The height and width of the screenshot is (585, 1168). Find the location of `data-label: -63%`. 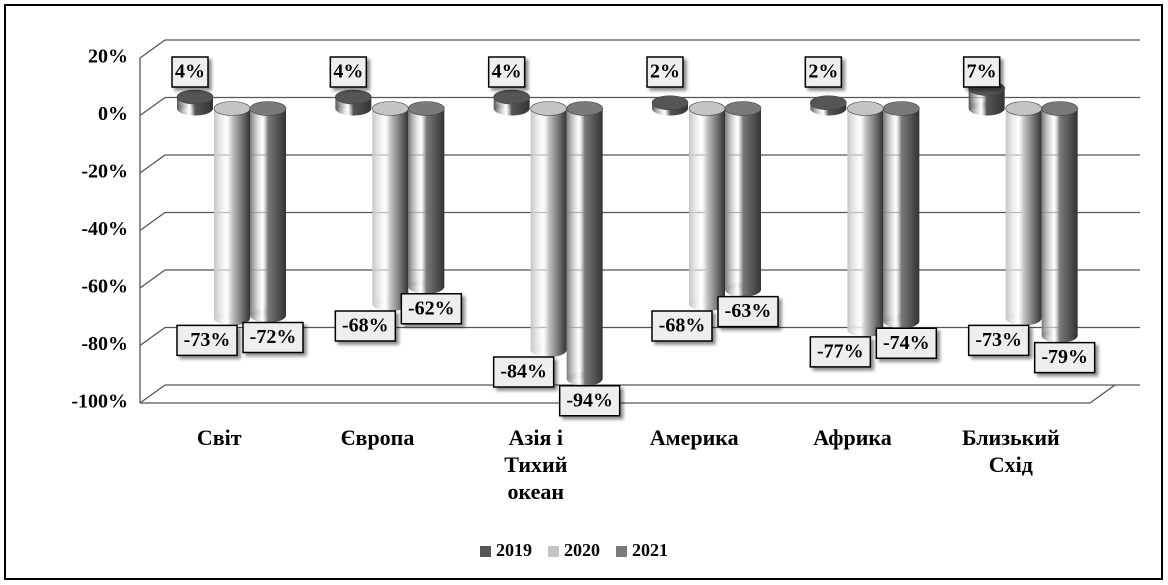

data-label: -63% is located at coordinates (748, 311).